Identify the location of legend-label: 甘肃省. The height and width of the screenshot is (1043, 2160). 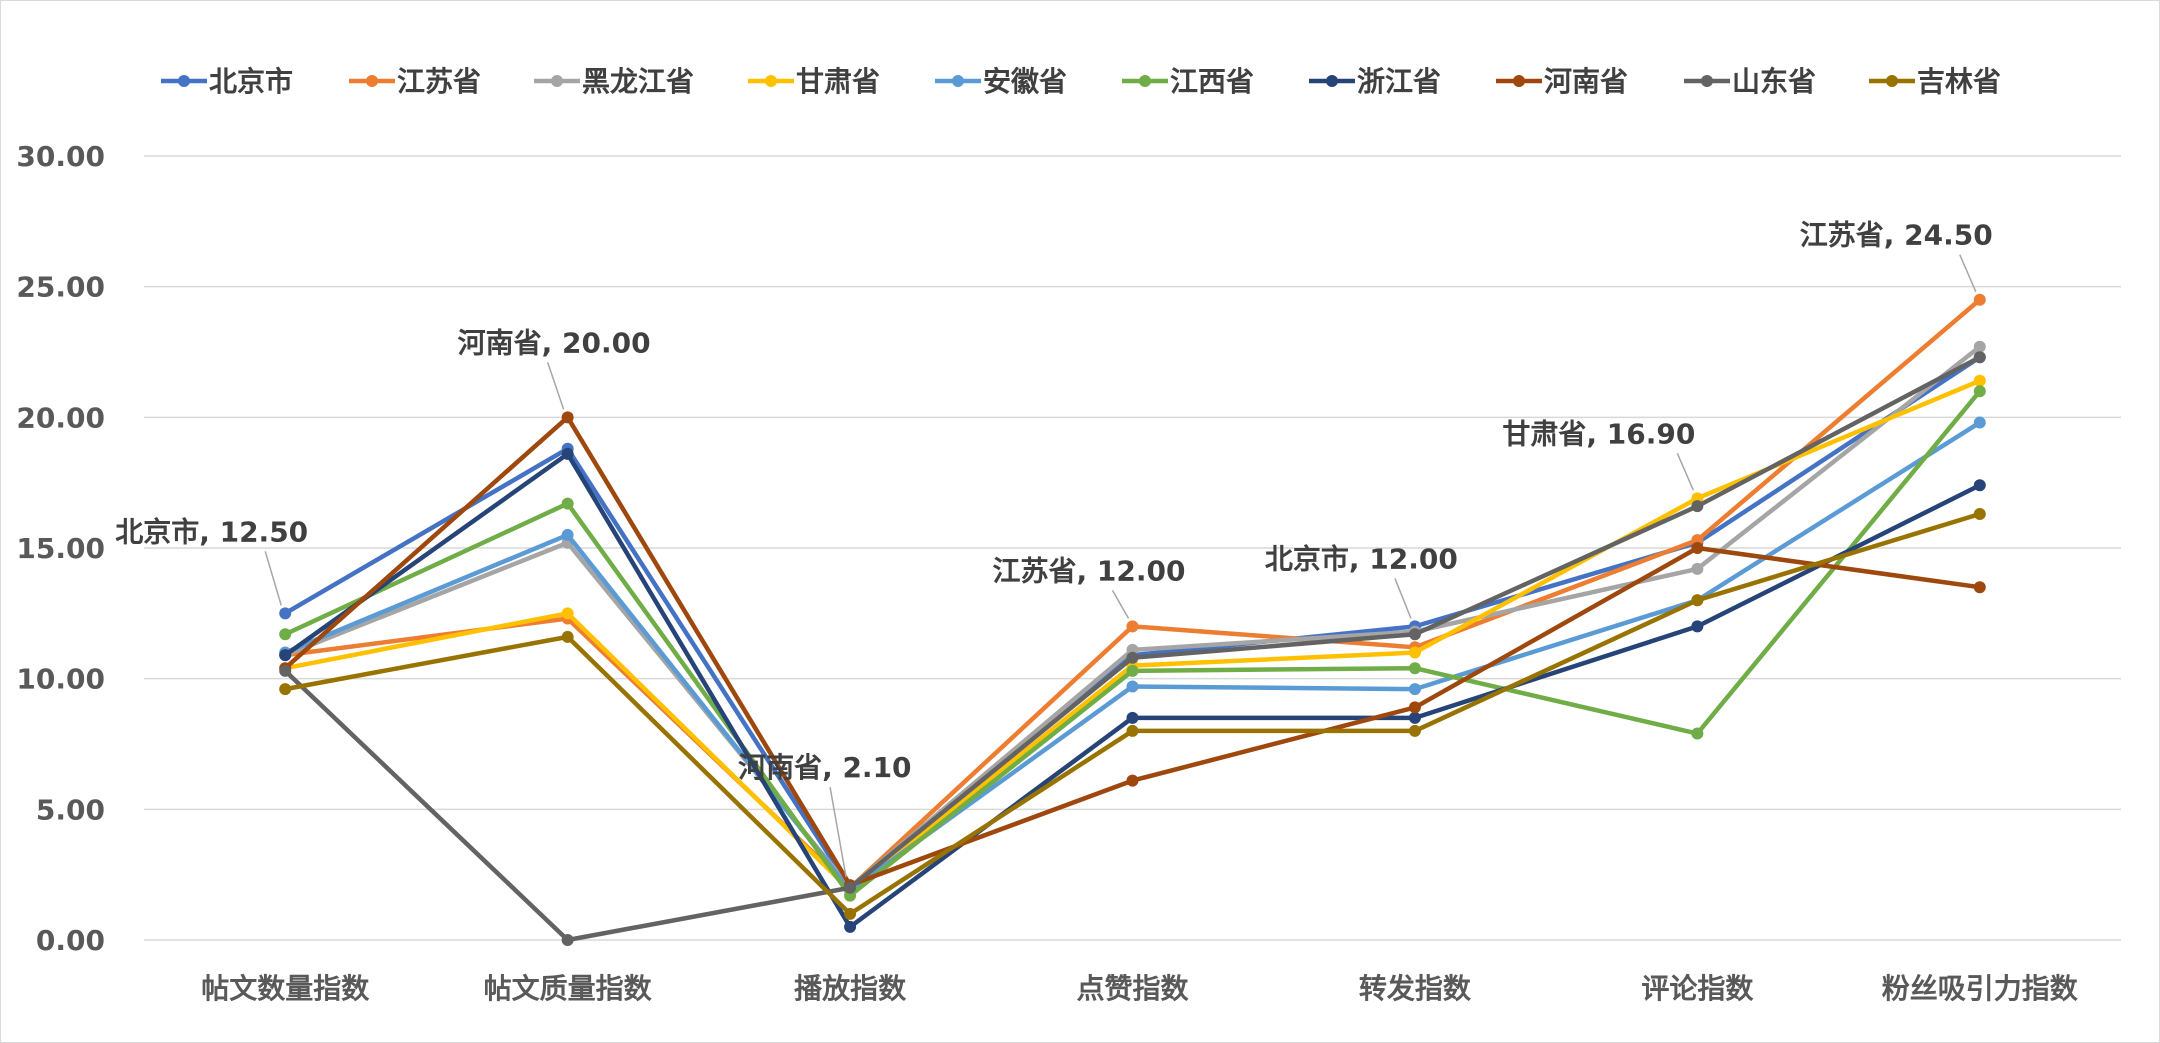
(838, 81).